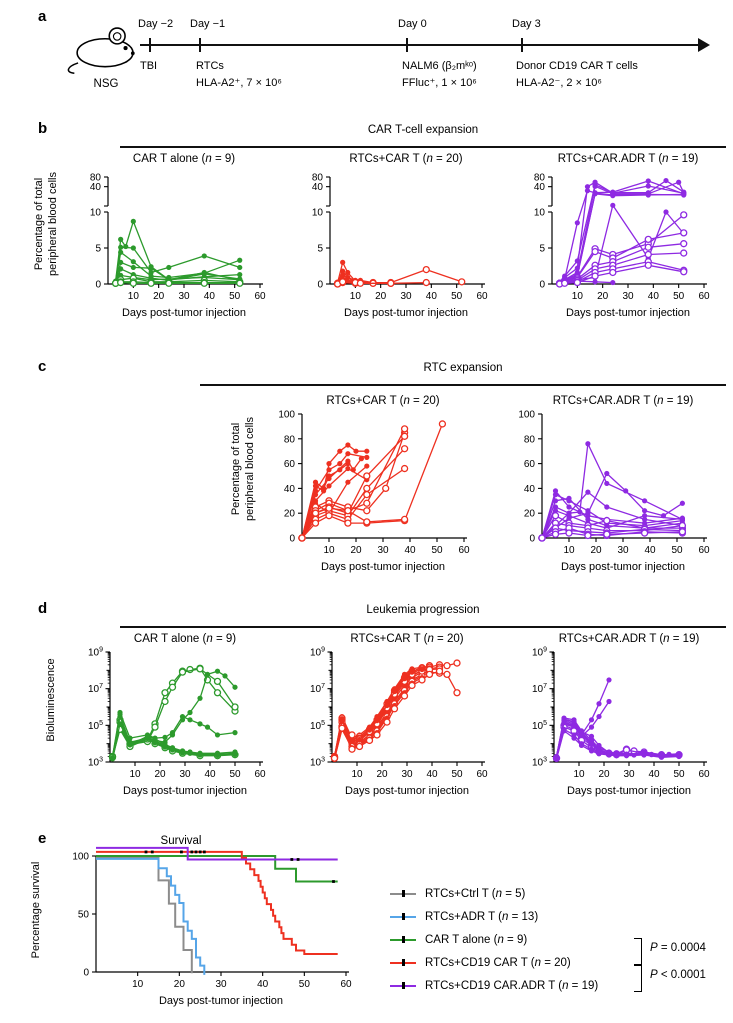  I want to click on timeline-day-minus1: Day −1, so click(208, 24).